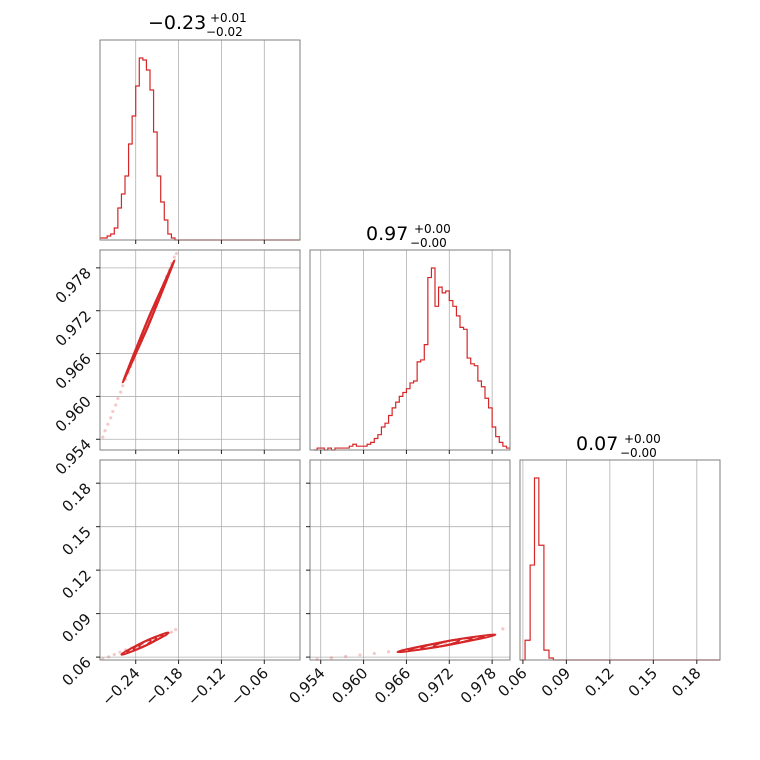 The height and width of the screenshot is (760, 760). Describe the element at coordinates (163, 686) in the screenshot. I see `x-tick-label-p0-1: −0.18` at that location.